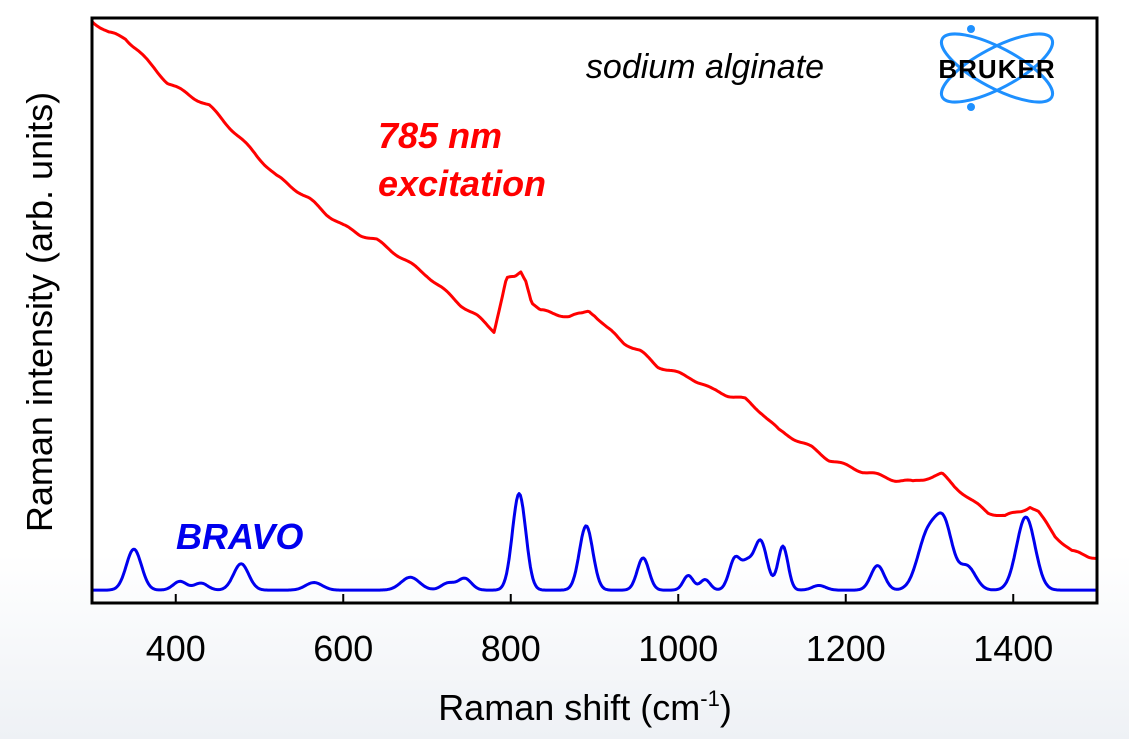 The height and width of the screenshot is (744, 1129). What do you see at coordinates (705, 67) in the screenshot?
I see `chart-title: sodium alginate` at bounding box center [705, 67].